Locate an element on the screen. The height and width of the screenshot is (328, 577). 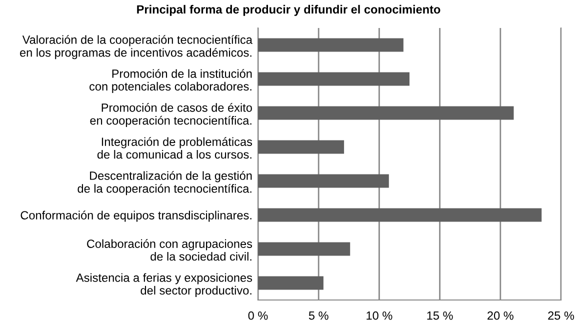
chart-title: Principal forma de producir y difundir el conocimiento is located at coordinates (288, 10).